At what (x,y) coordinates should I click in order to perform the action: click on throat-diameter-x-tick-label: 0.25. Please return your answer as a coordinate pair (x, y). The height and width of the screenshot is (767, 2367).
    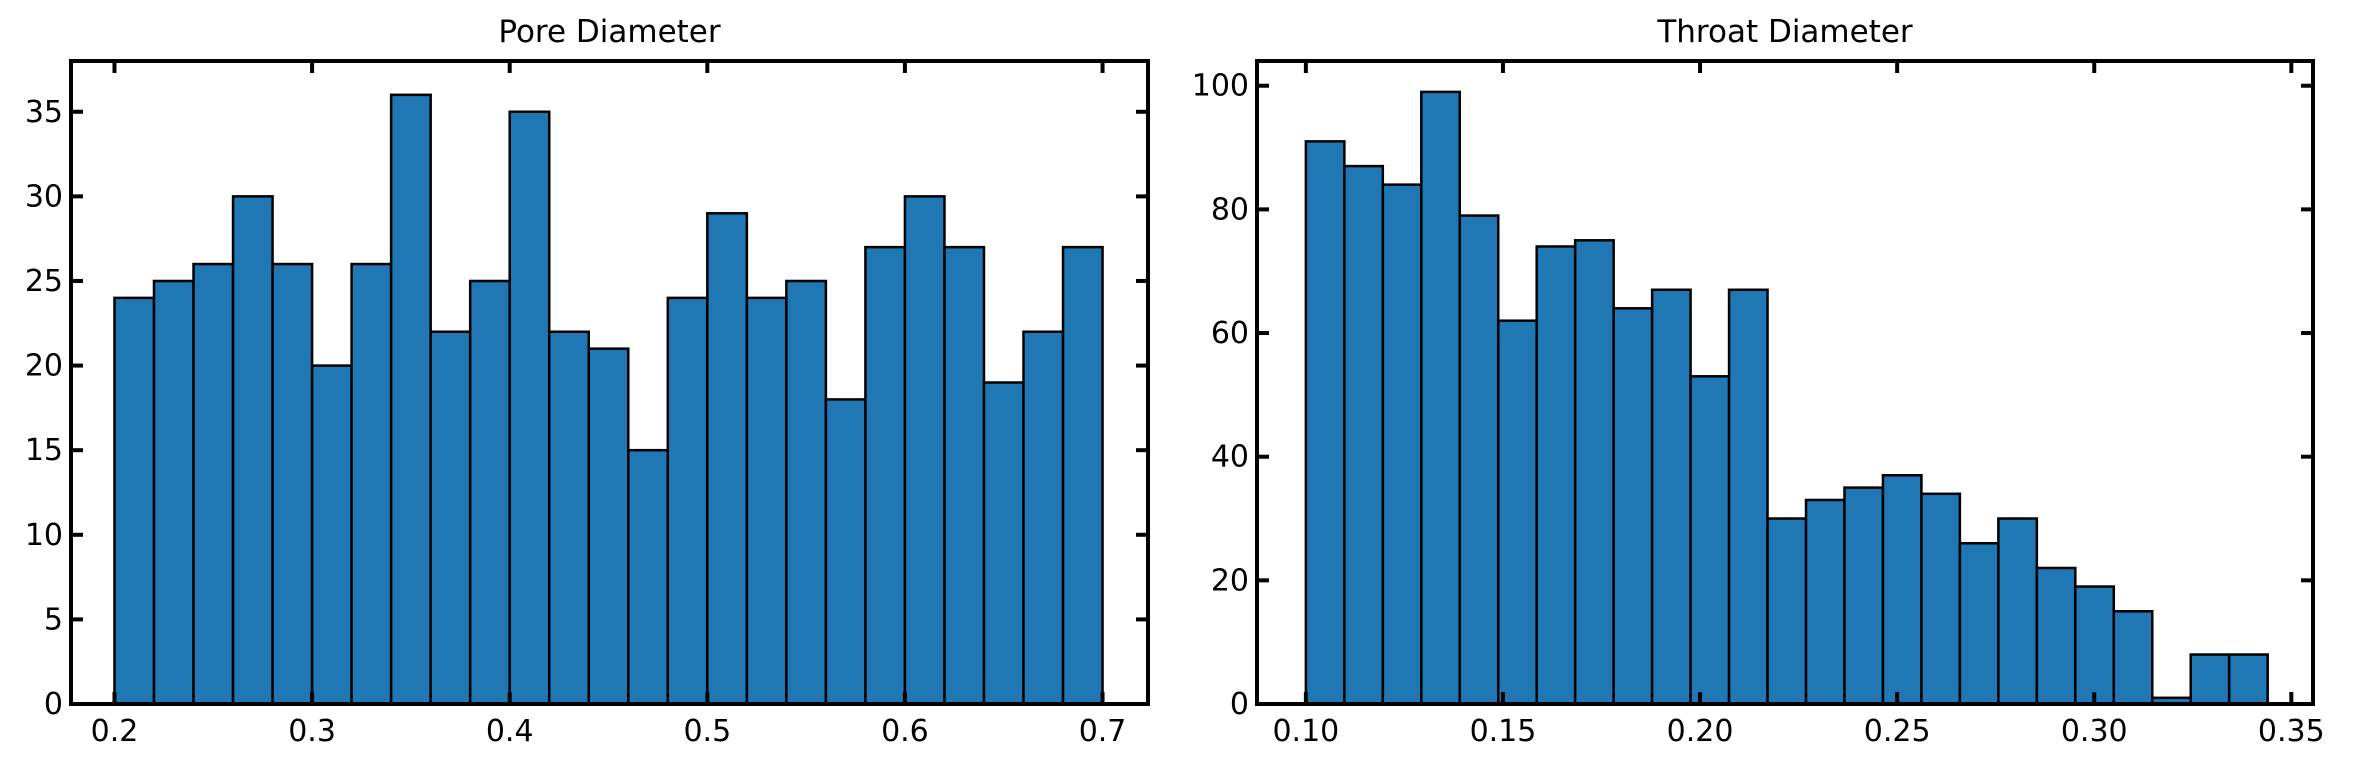
    Looking at the image, I should click on (1897, 731).